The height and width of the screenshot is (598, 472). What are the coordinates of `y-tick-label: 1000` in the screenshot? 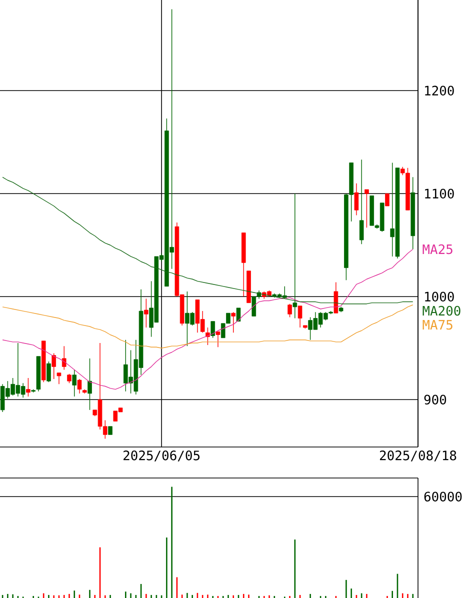 It's located at (439, 297).